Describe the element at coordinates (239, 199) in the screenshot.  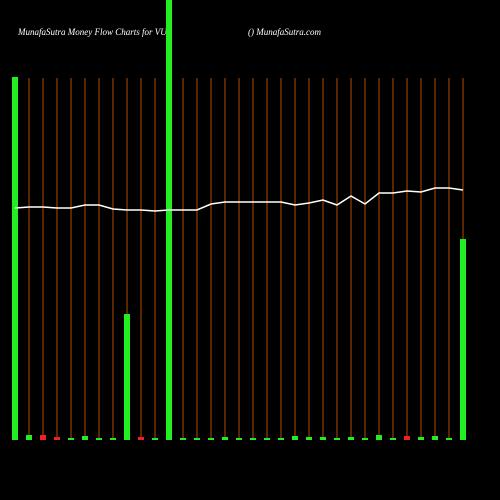
I see `money-flow-line` at that location.